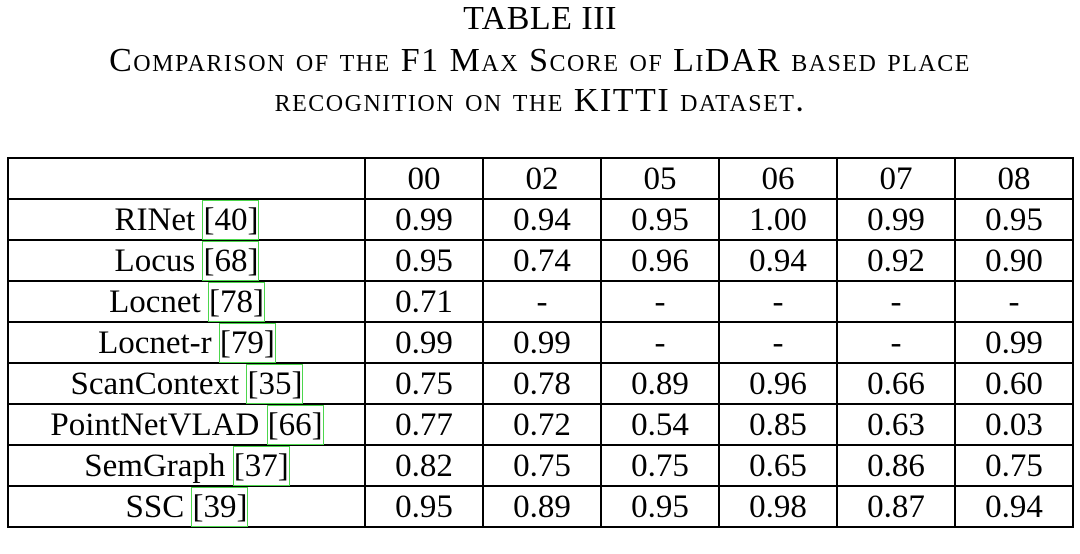  What do you see at coordinates (424, 465) in the screenshot?
I see `value-cell: 0.82` at bounding box center [424, 465].